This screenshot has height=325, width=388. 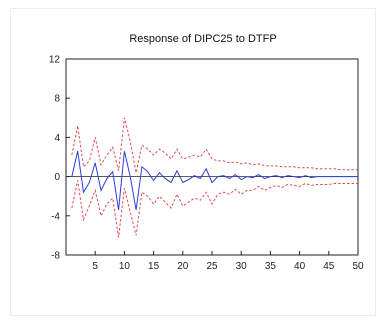 What do you see at coordinates (125, 266) in the screenshot?
I see `x-tick-label: 10` at bounding box center [125, 266].